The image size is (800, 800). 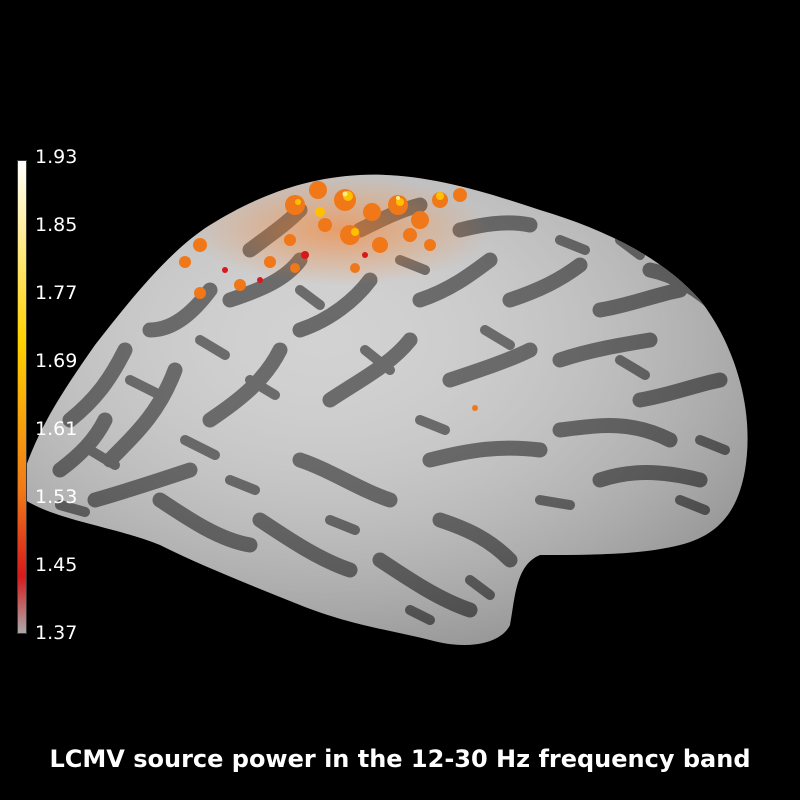 I want to click on activation-clusters, so click(x=334, y=293).